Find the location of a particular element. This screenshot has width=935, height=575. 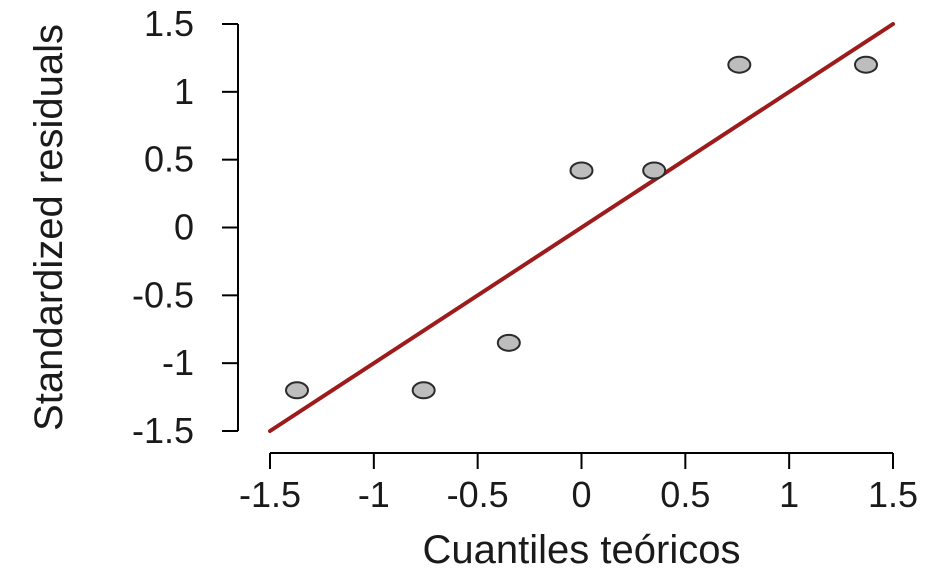

y-tick-label: 0 is located at coordinates (184, 227).